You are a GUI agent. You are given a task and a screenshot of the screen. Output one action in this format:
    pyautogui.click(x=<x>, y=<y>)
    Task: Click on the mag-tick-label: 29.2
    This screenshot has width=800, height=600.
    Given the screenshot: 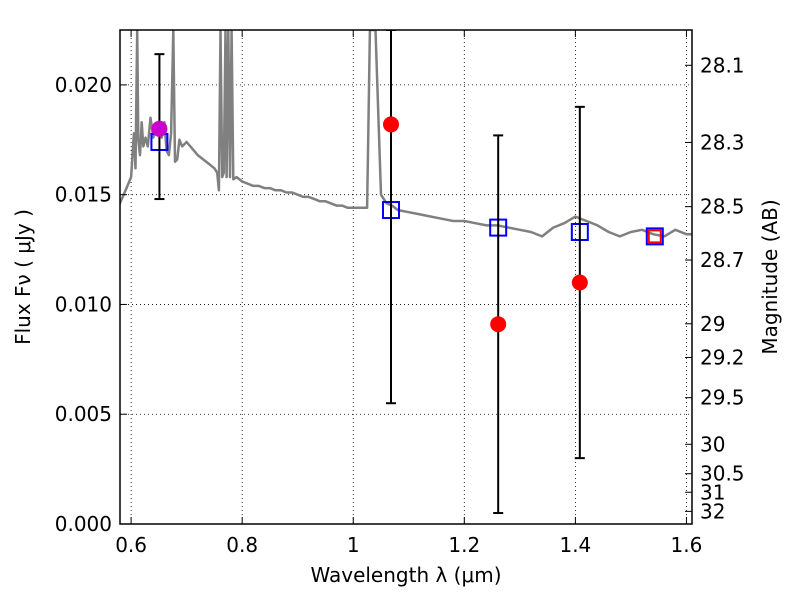 What is the action you would take?
    pyautogui.click(x=722, y=357)
    